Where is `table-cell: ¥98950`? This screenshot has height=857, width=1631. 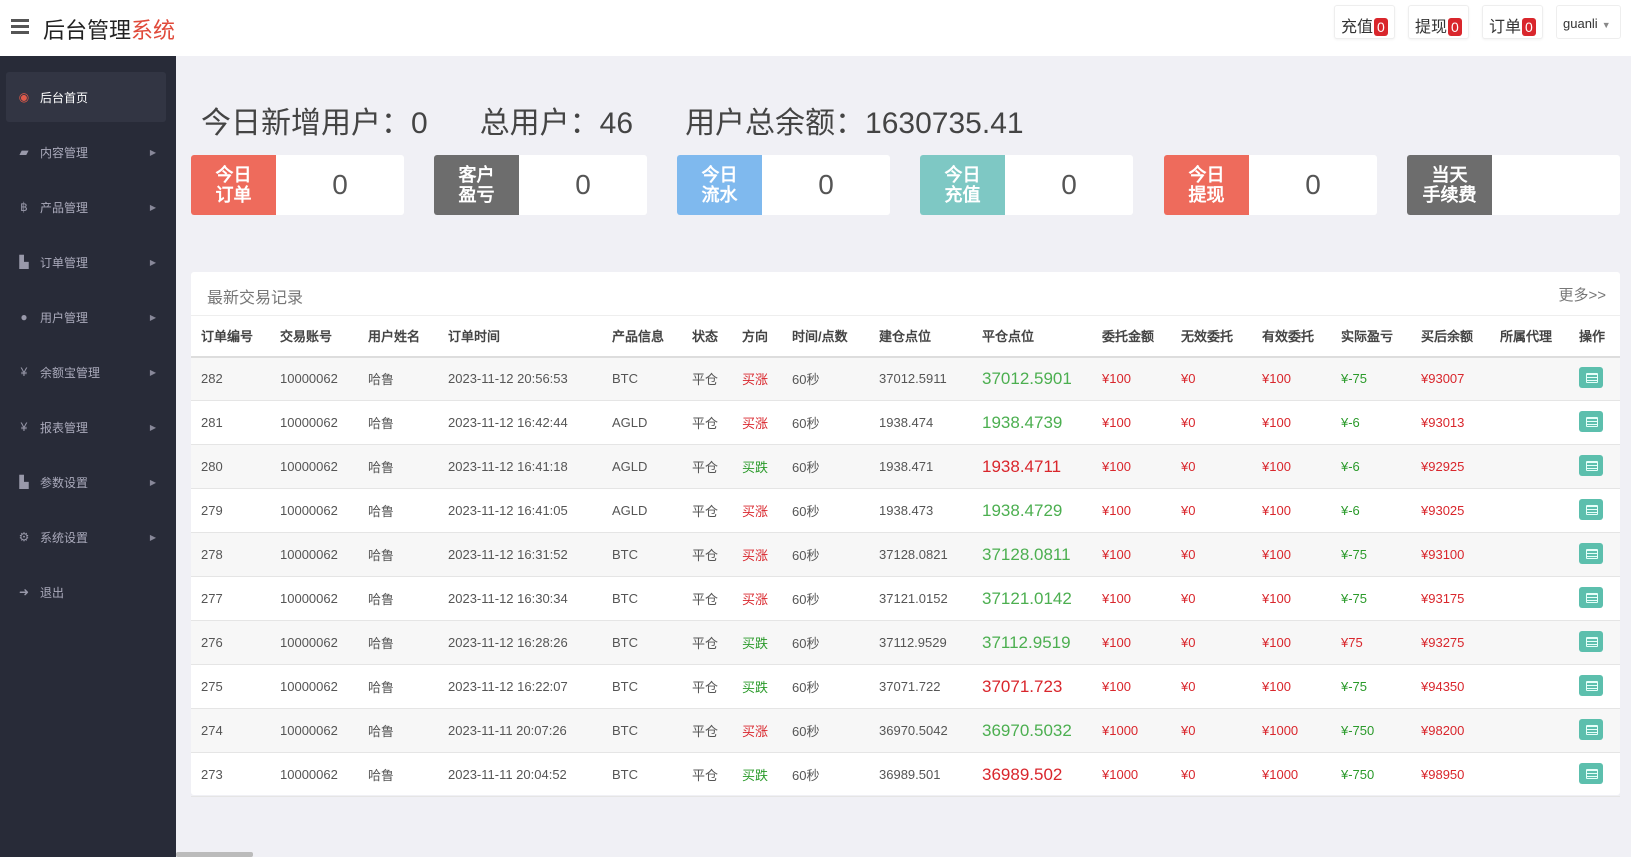
table-cell: ¥98950 is located at coordinates (1450, 774).